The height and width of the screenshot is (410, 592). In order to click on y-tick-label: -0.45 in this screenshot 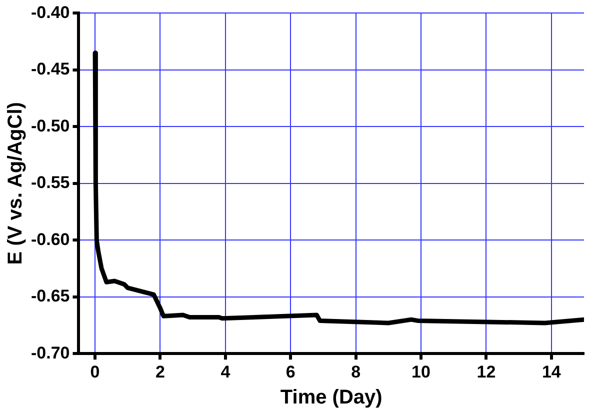, I will do `click(50, 69)`.